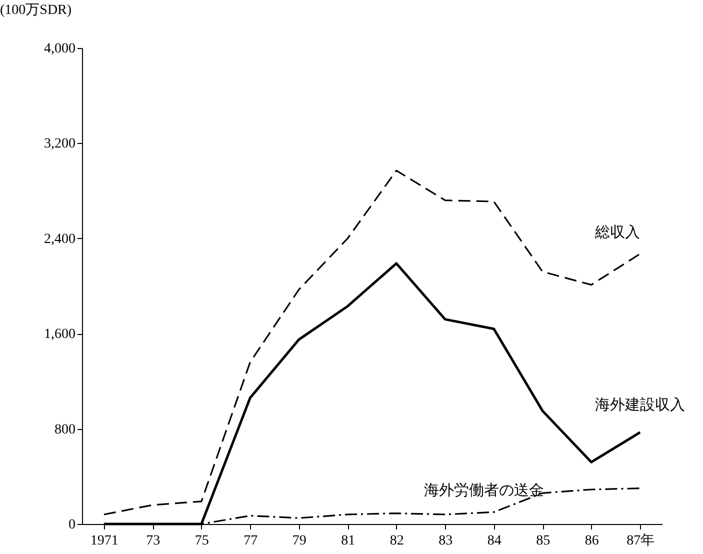 The image size is (703, 554). I want to click on x-tick-label: 86, so click(591, 541).